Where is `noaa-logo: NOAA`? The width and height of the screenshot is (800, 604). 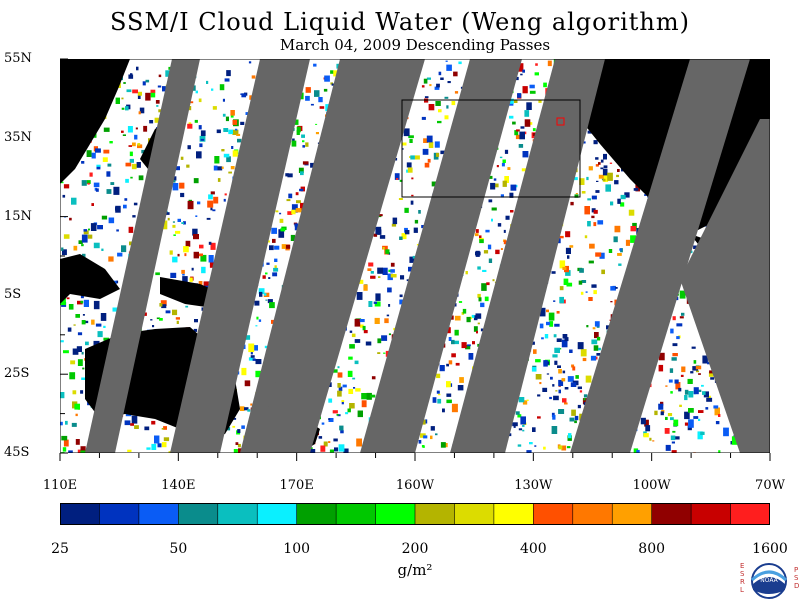 noaa-logo: NOAA is located at coordinates (769, 580).